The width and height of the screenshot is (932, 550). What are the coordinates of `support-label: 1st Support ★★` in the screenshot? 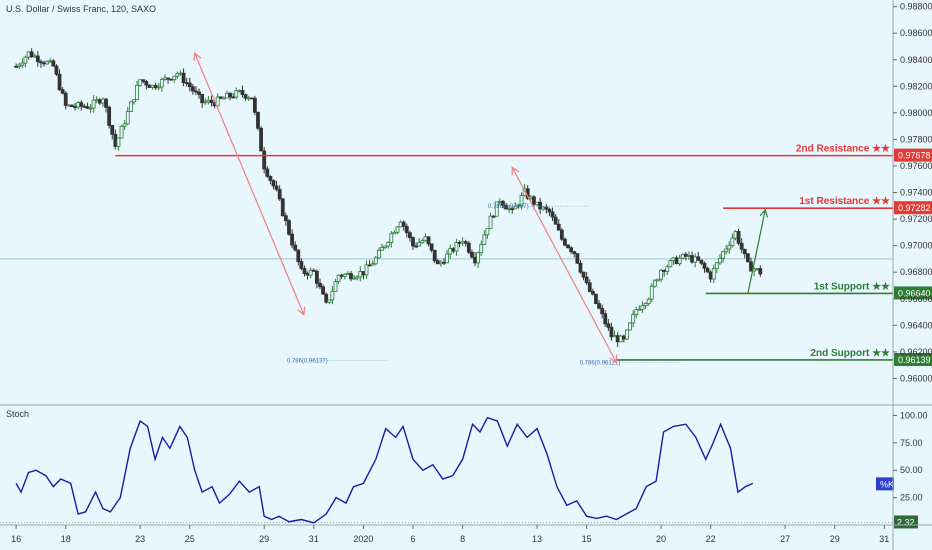 It's located at (852, 286).